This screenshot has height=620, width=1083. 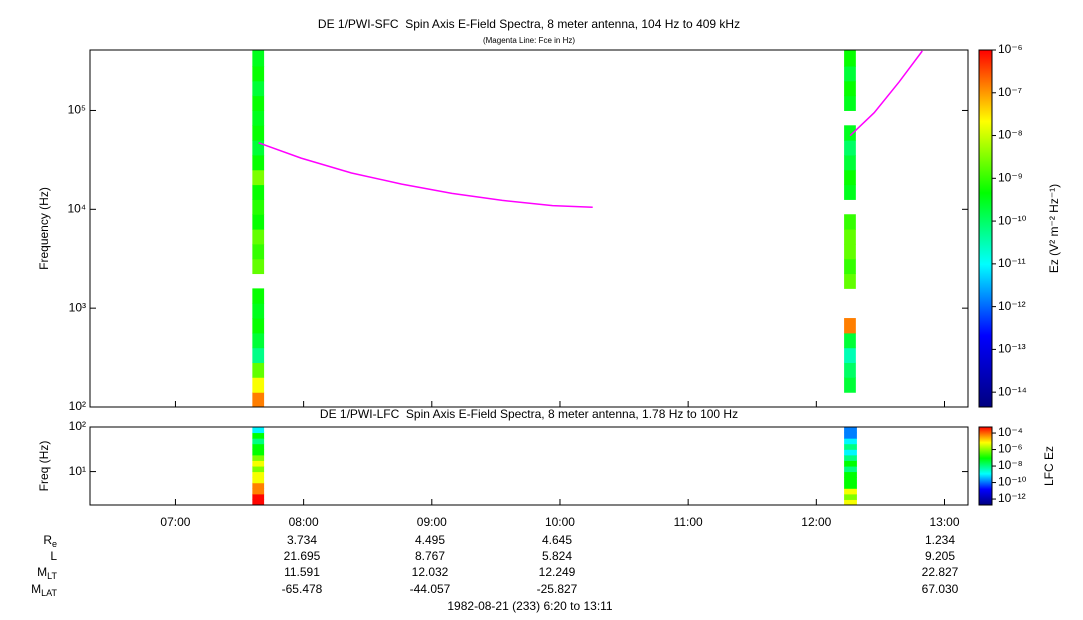 What do you see at coordinates (302, 572) in the screenshot?
I see `ephemeris-value: 11.591` at bounding box center [302, 572].